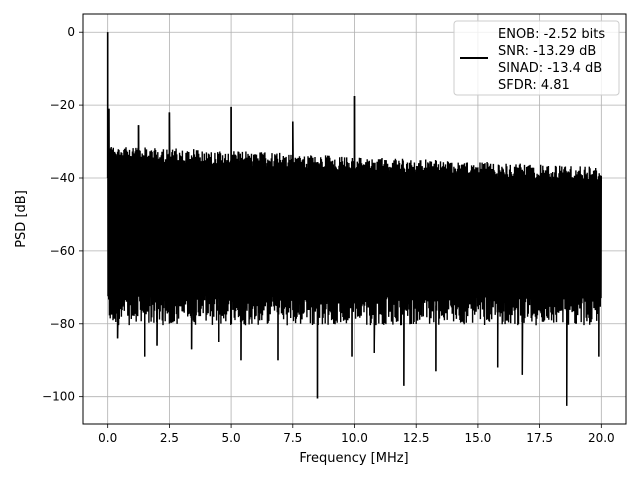 The height and width of the screenshot is (480, 640). Describe the element at coordinates (354, 438) in the screenshot. I see `x-tick-label: 10.0` at that location.